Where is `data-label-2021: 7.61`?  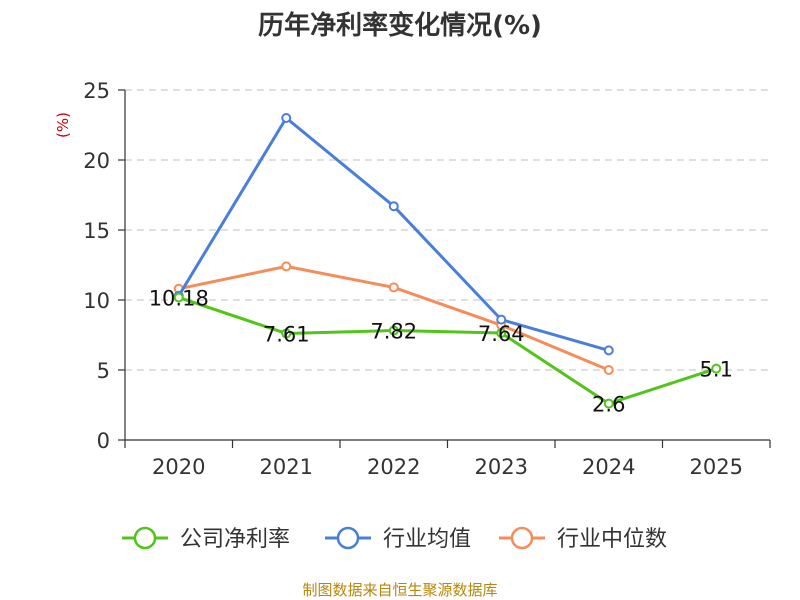
data-label-2021: 7.61 is located at coordinates (286, 334).